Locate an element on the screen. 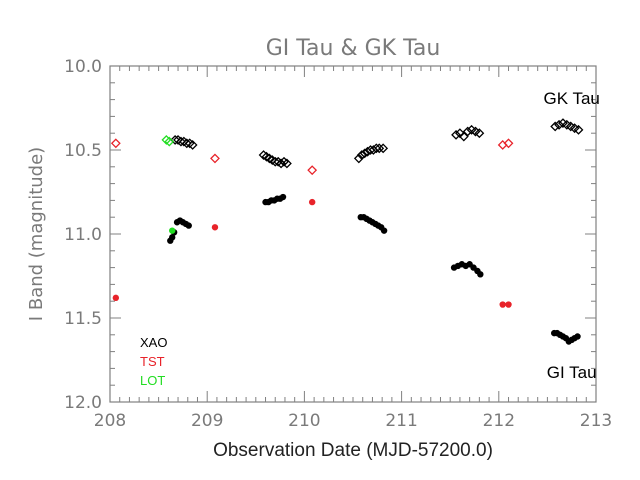  x-tick-label: 212 is located at coordinates (499, 421).